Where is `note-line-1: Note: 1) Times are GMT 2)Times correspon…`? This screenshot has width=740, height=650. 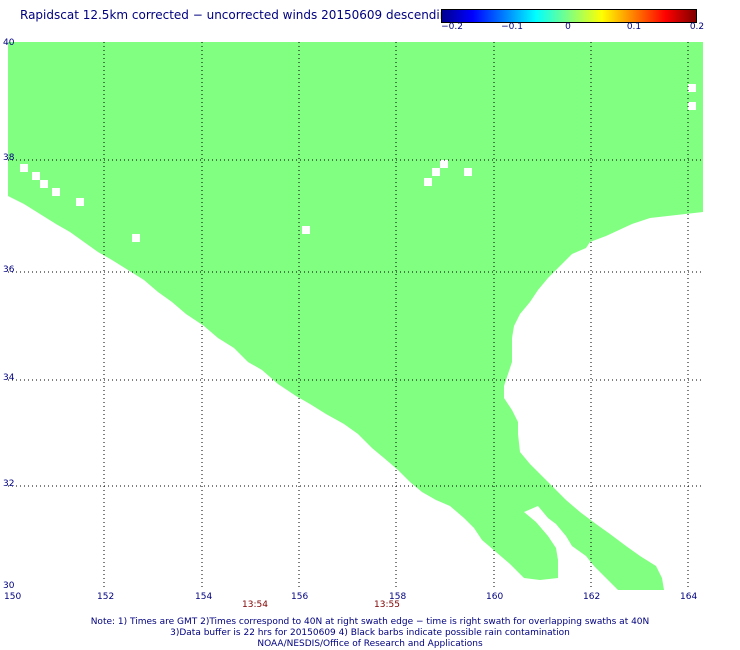
note-line-1: Note: 1) Times are GMT 2)Times correspon… is located at coordinates (370, 622).